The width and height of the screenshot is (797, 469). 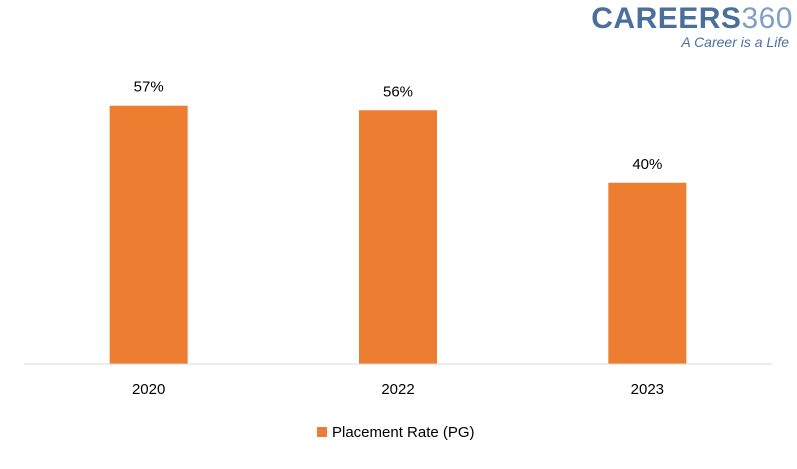 I want to click on data-label-2023: 40%, so click(x=647, y=164).